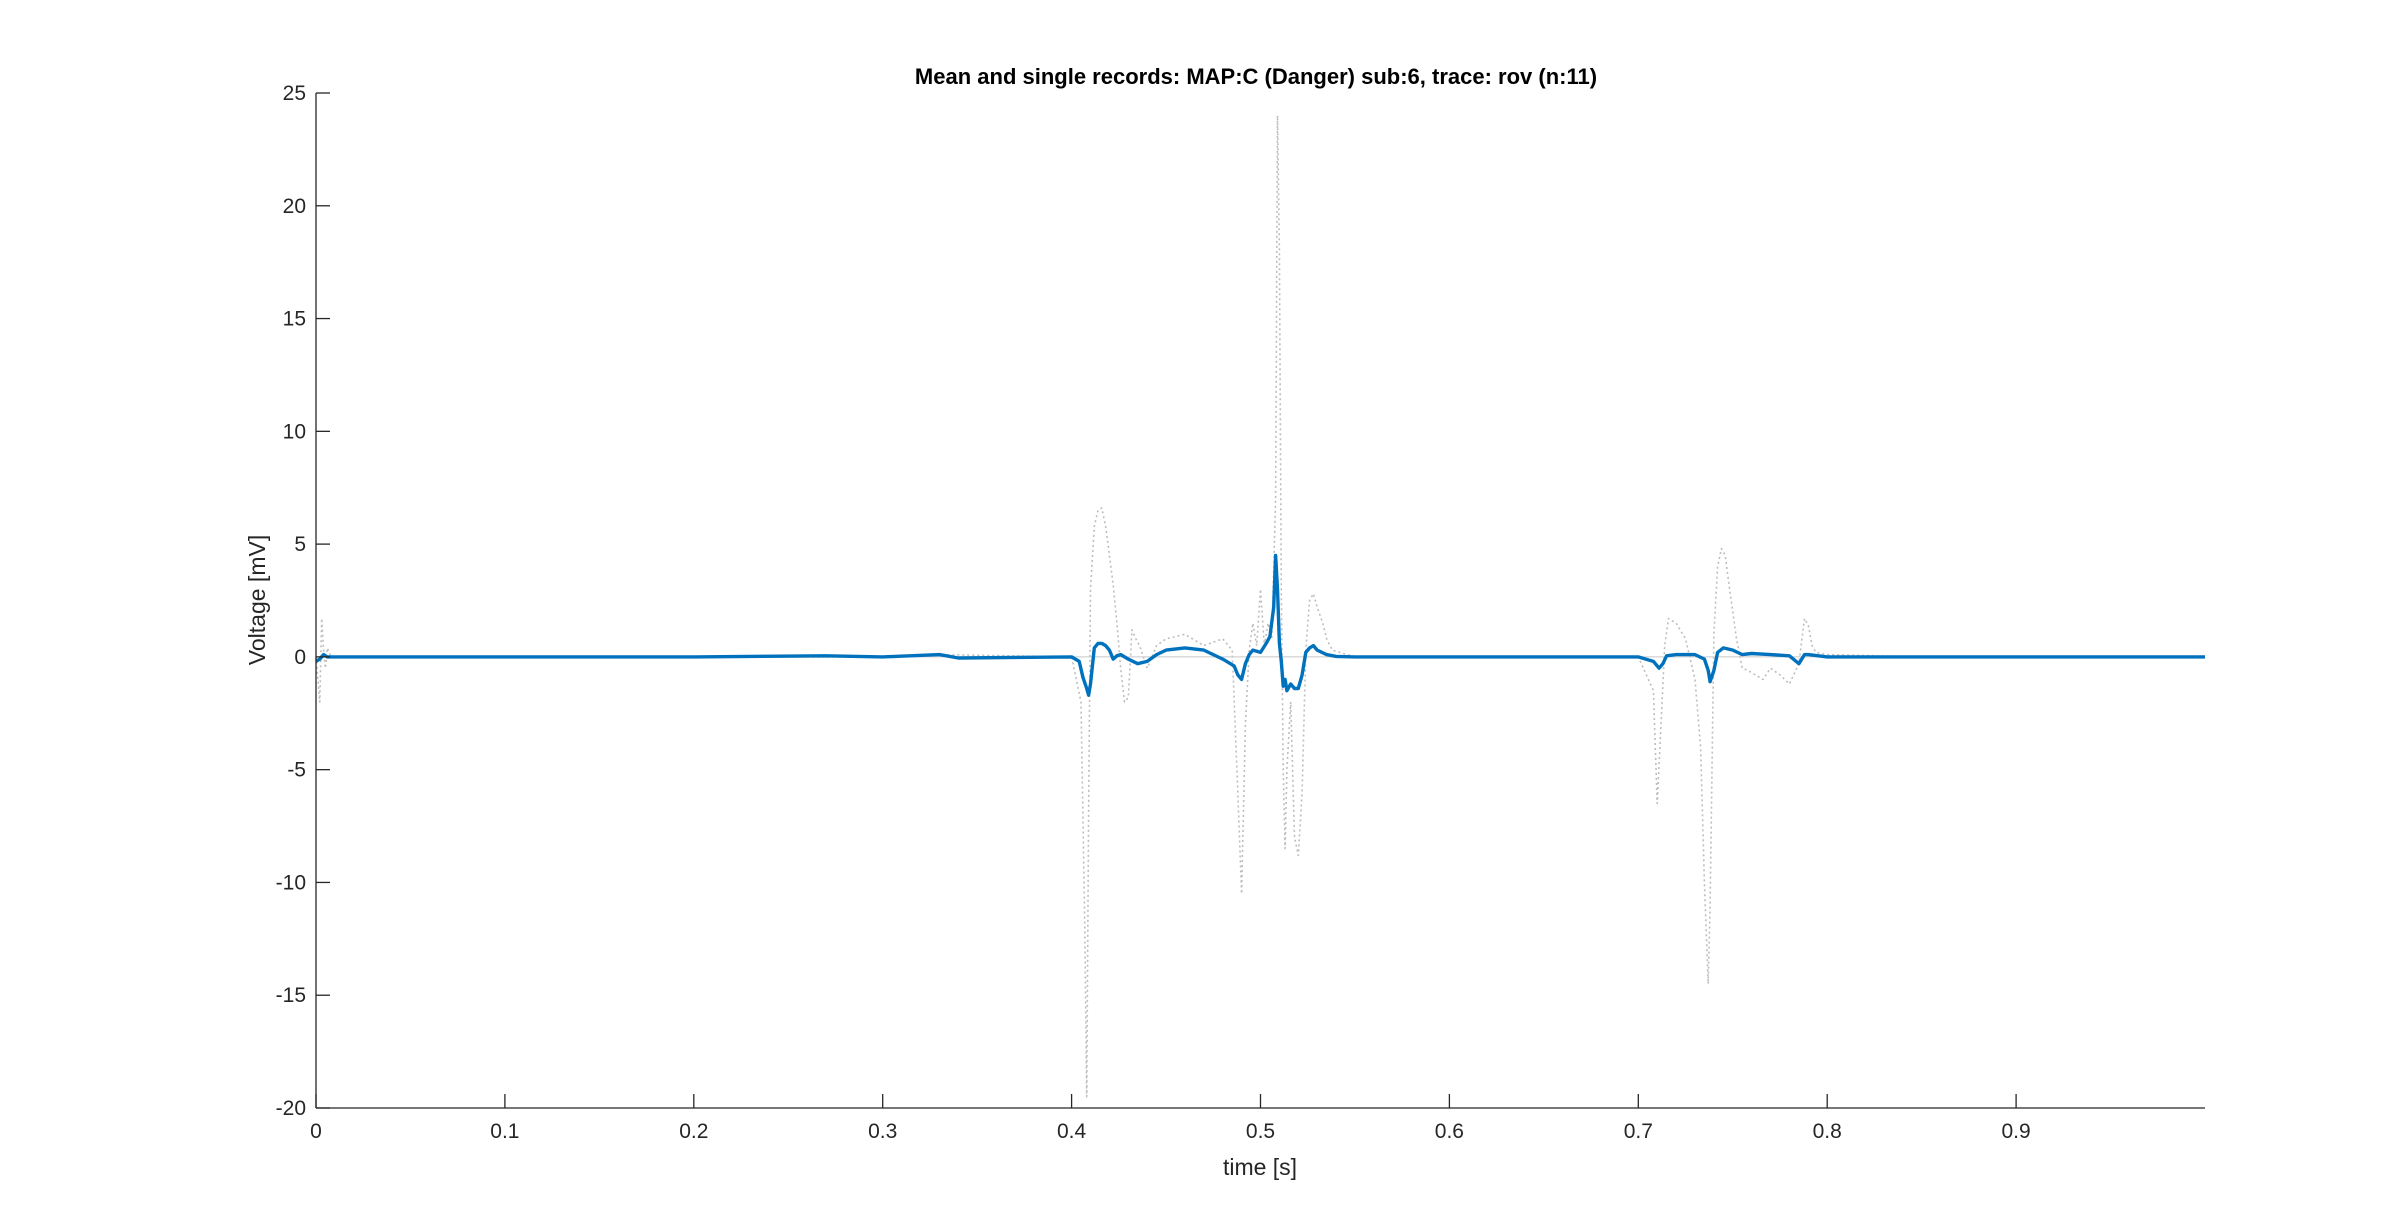 This screenshot has height=1232, width=2400. Describe the element at coordinates (1638, 1131) in the screenshot. I see `x-tick-label: 0.7` at that location.